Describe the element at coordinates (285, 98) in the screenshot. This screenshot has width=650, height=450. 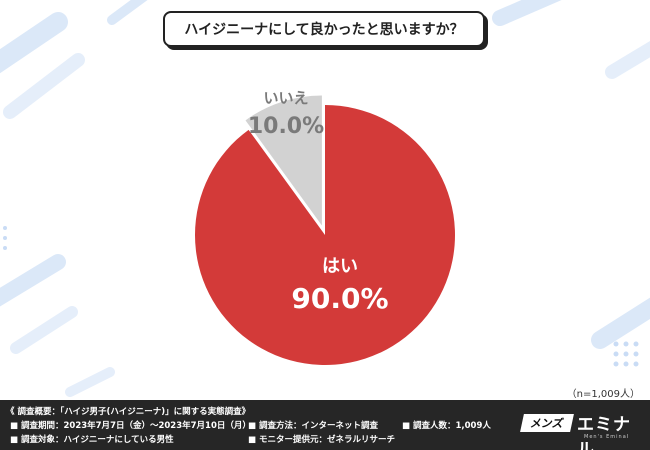
I see `slice-label-no: いいえ` at that location.